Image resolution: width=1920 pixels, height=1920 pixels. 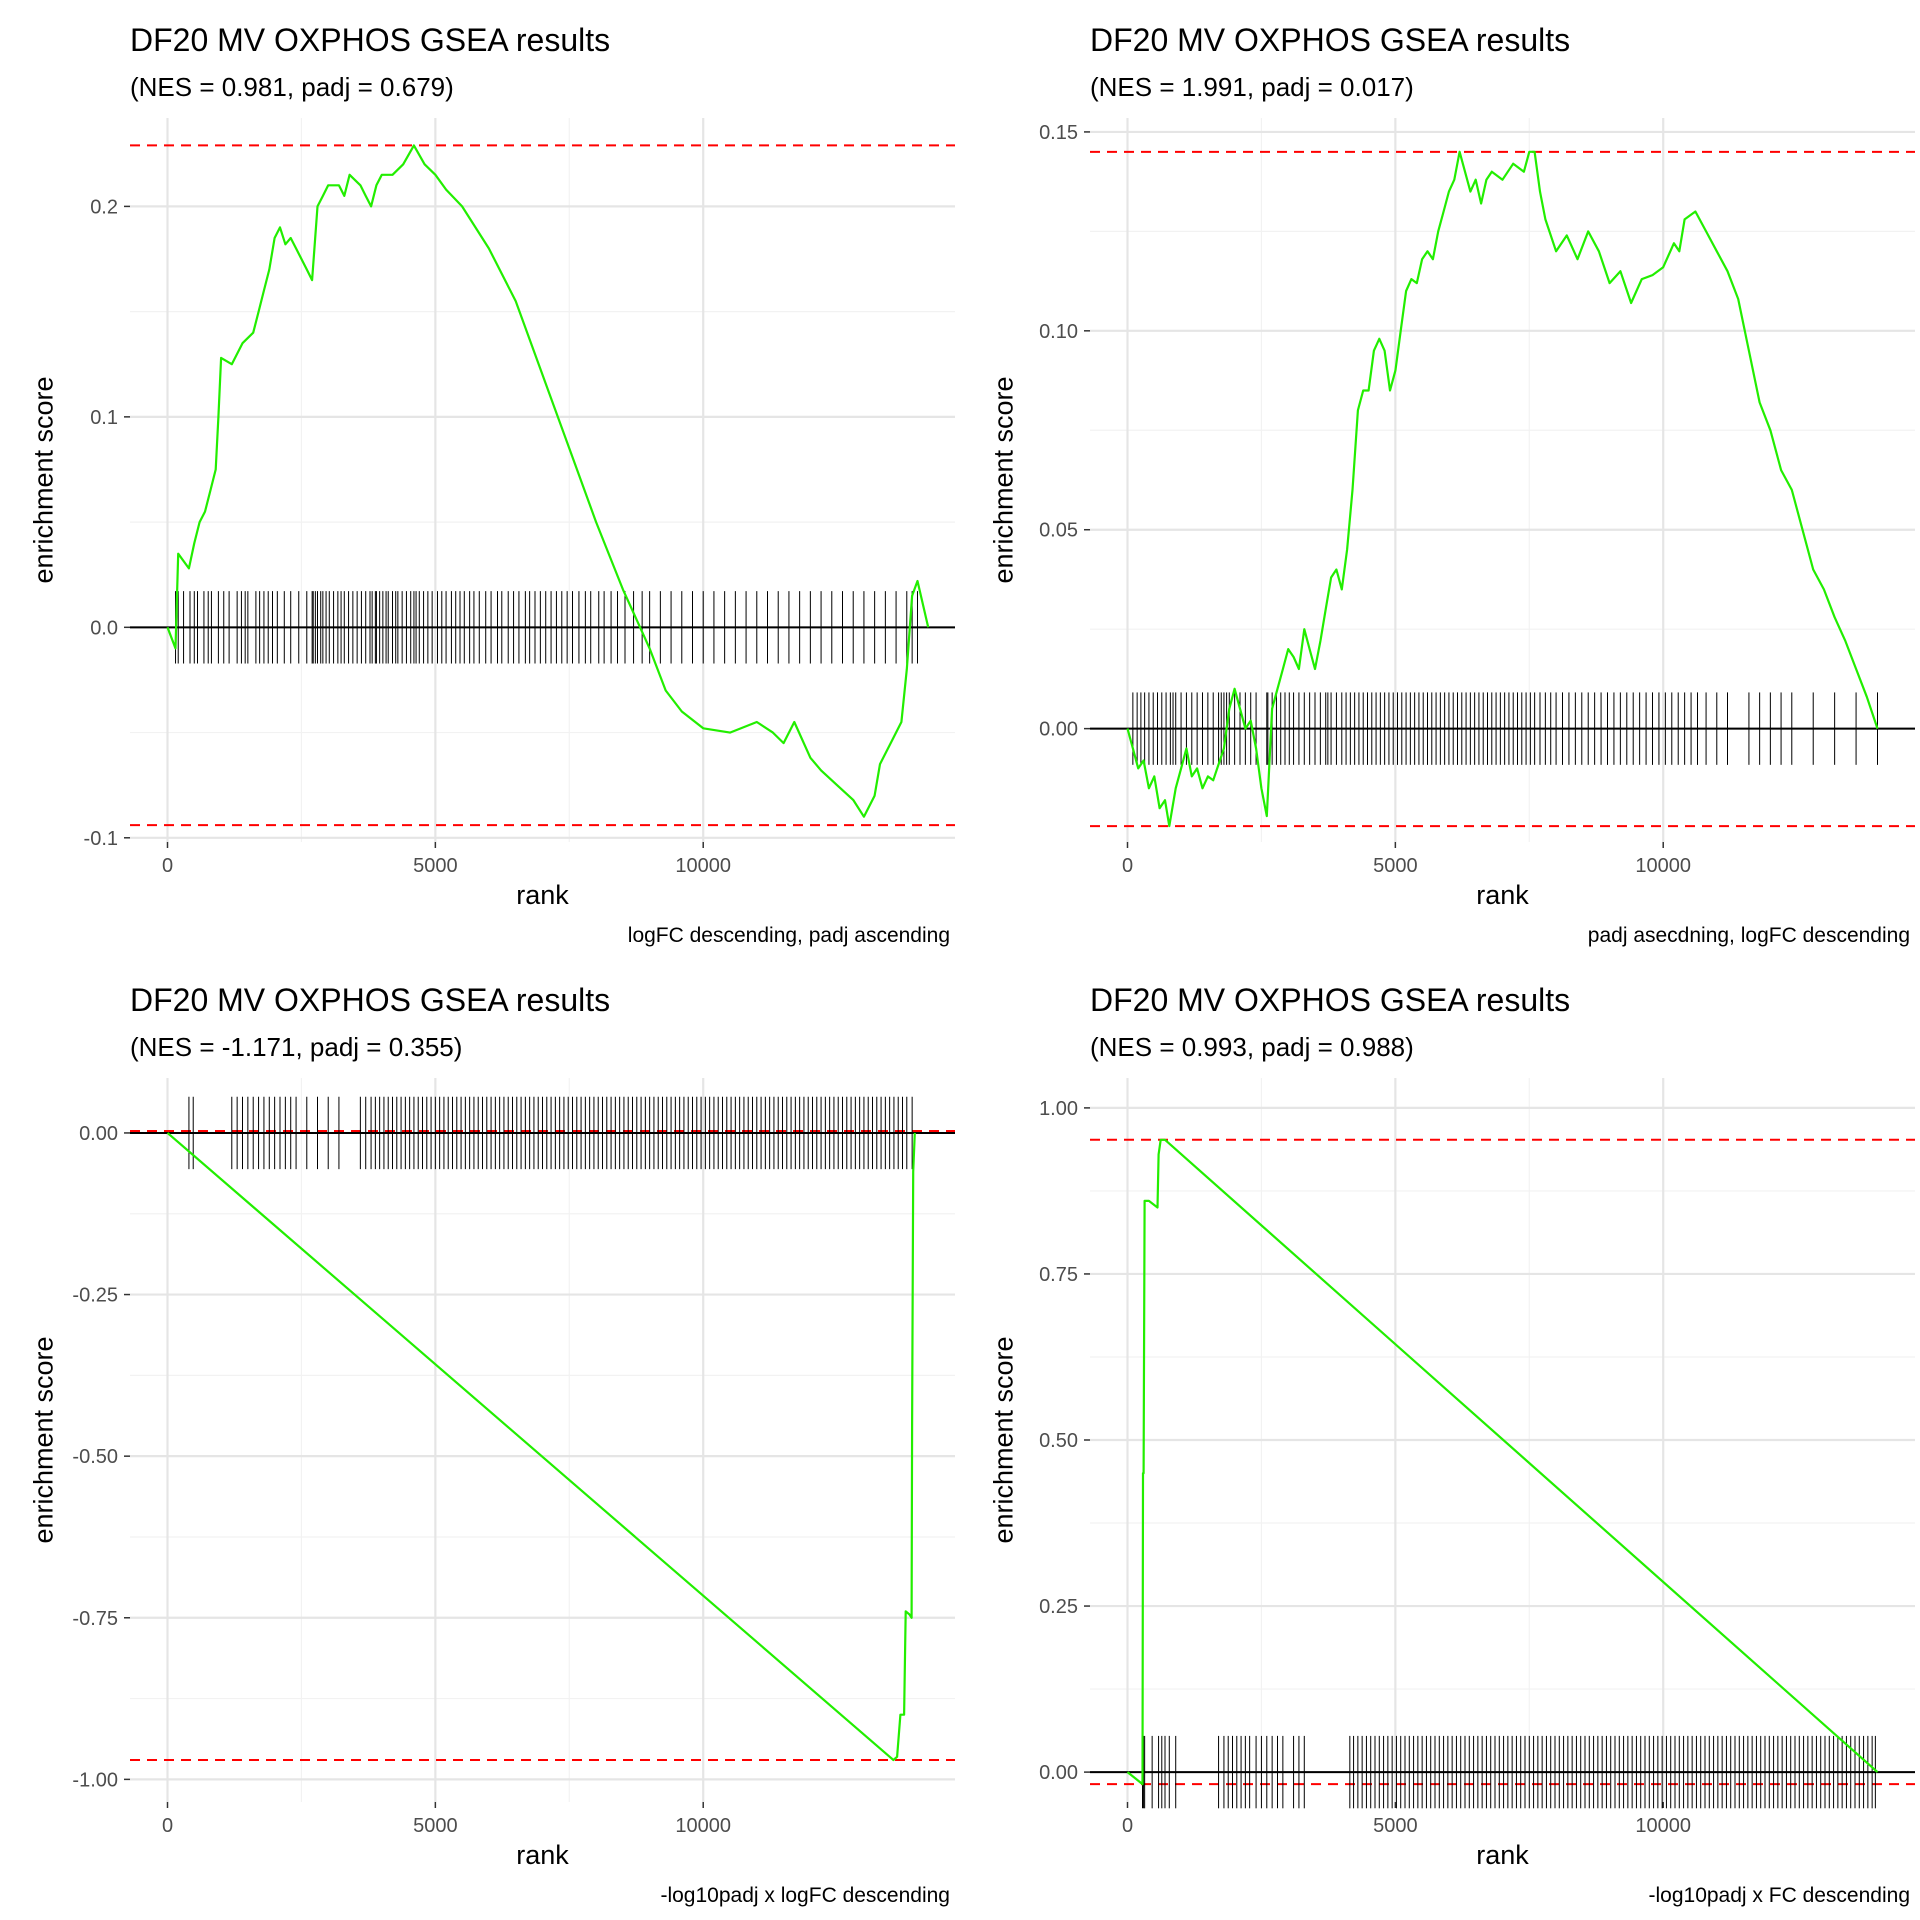 I want to click on y-tick-label: 0.0, so click(x=104, y=628).